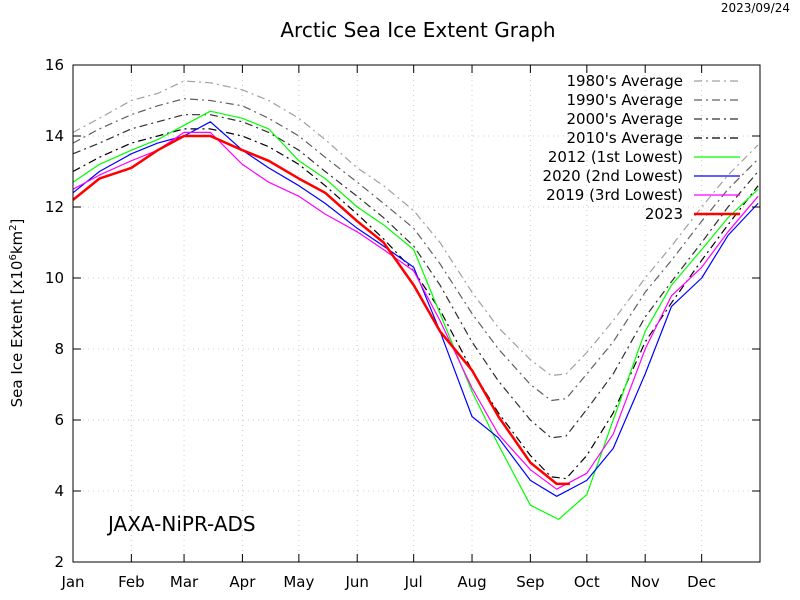  I want to click on y-tick-label: 4, so click(59, 491).